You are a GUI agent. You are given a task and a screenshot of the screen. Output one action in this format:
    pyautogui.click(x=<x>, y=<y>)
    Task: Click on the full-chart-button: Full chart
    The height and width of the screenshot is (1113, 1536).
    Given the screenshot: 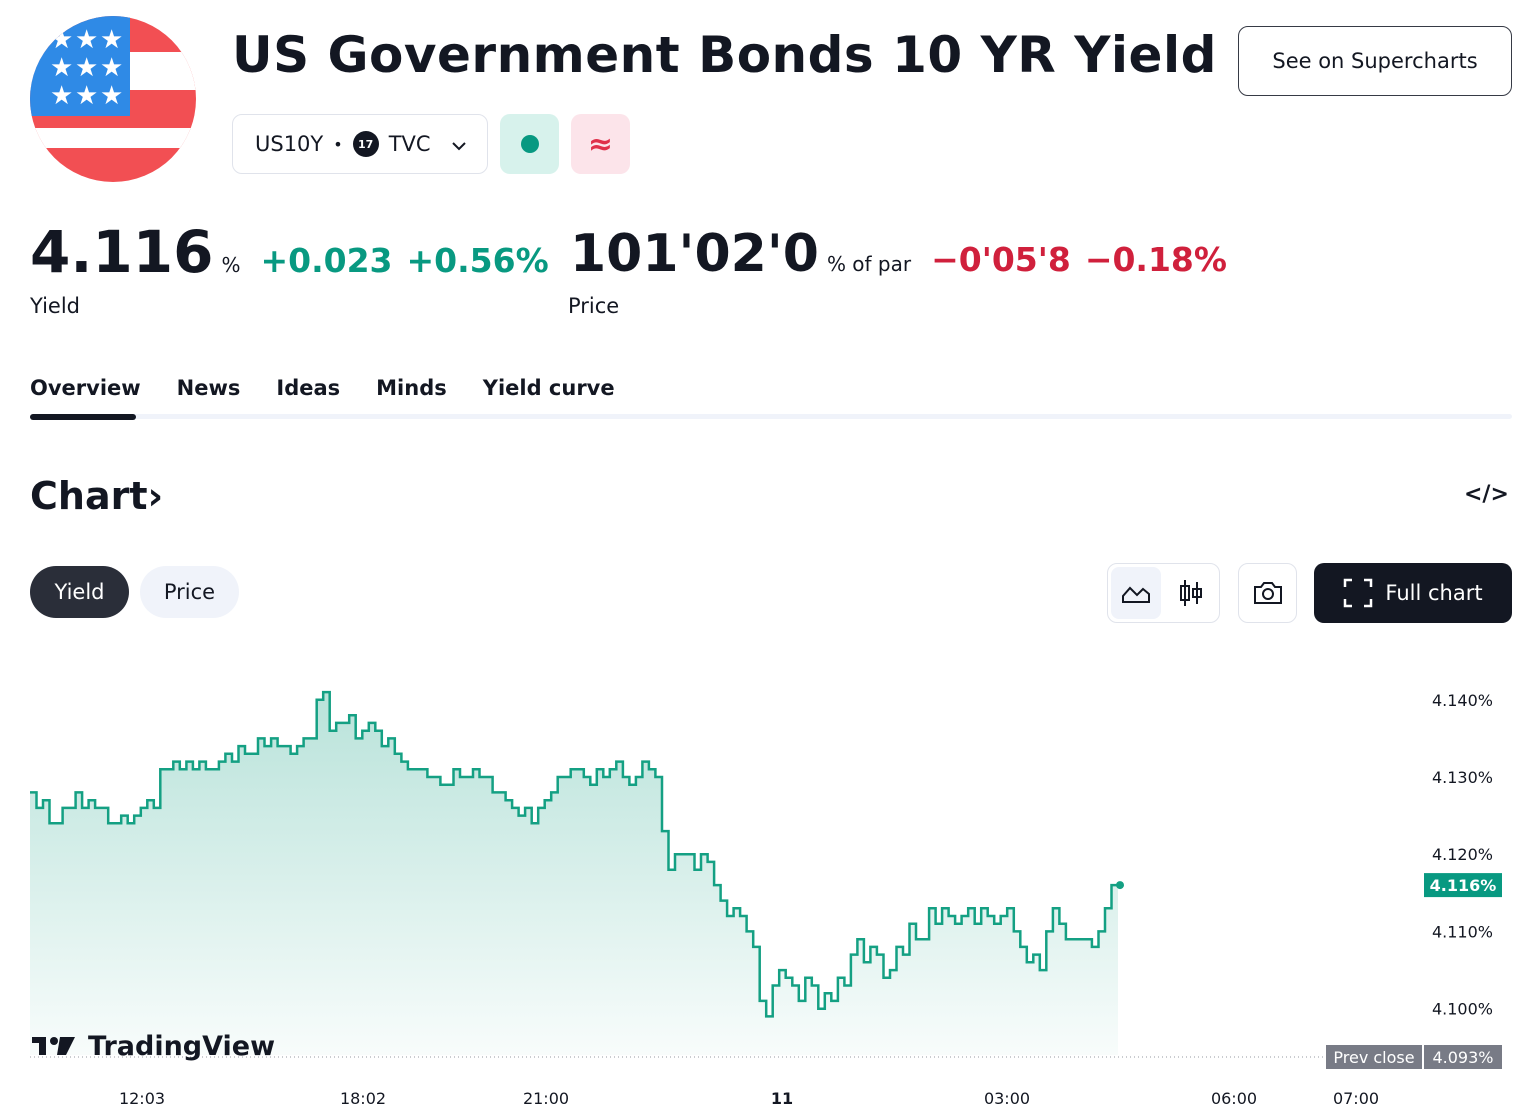 What is the action you would take?
    pyautogui.click(x=1413, y=593)
    